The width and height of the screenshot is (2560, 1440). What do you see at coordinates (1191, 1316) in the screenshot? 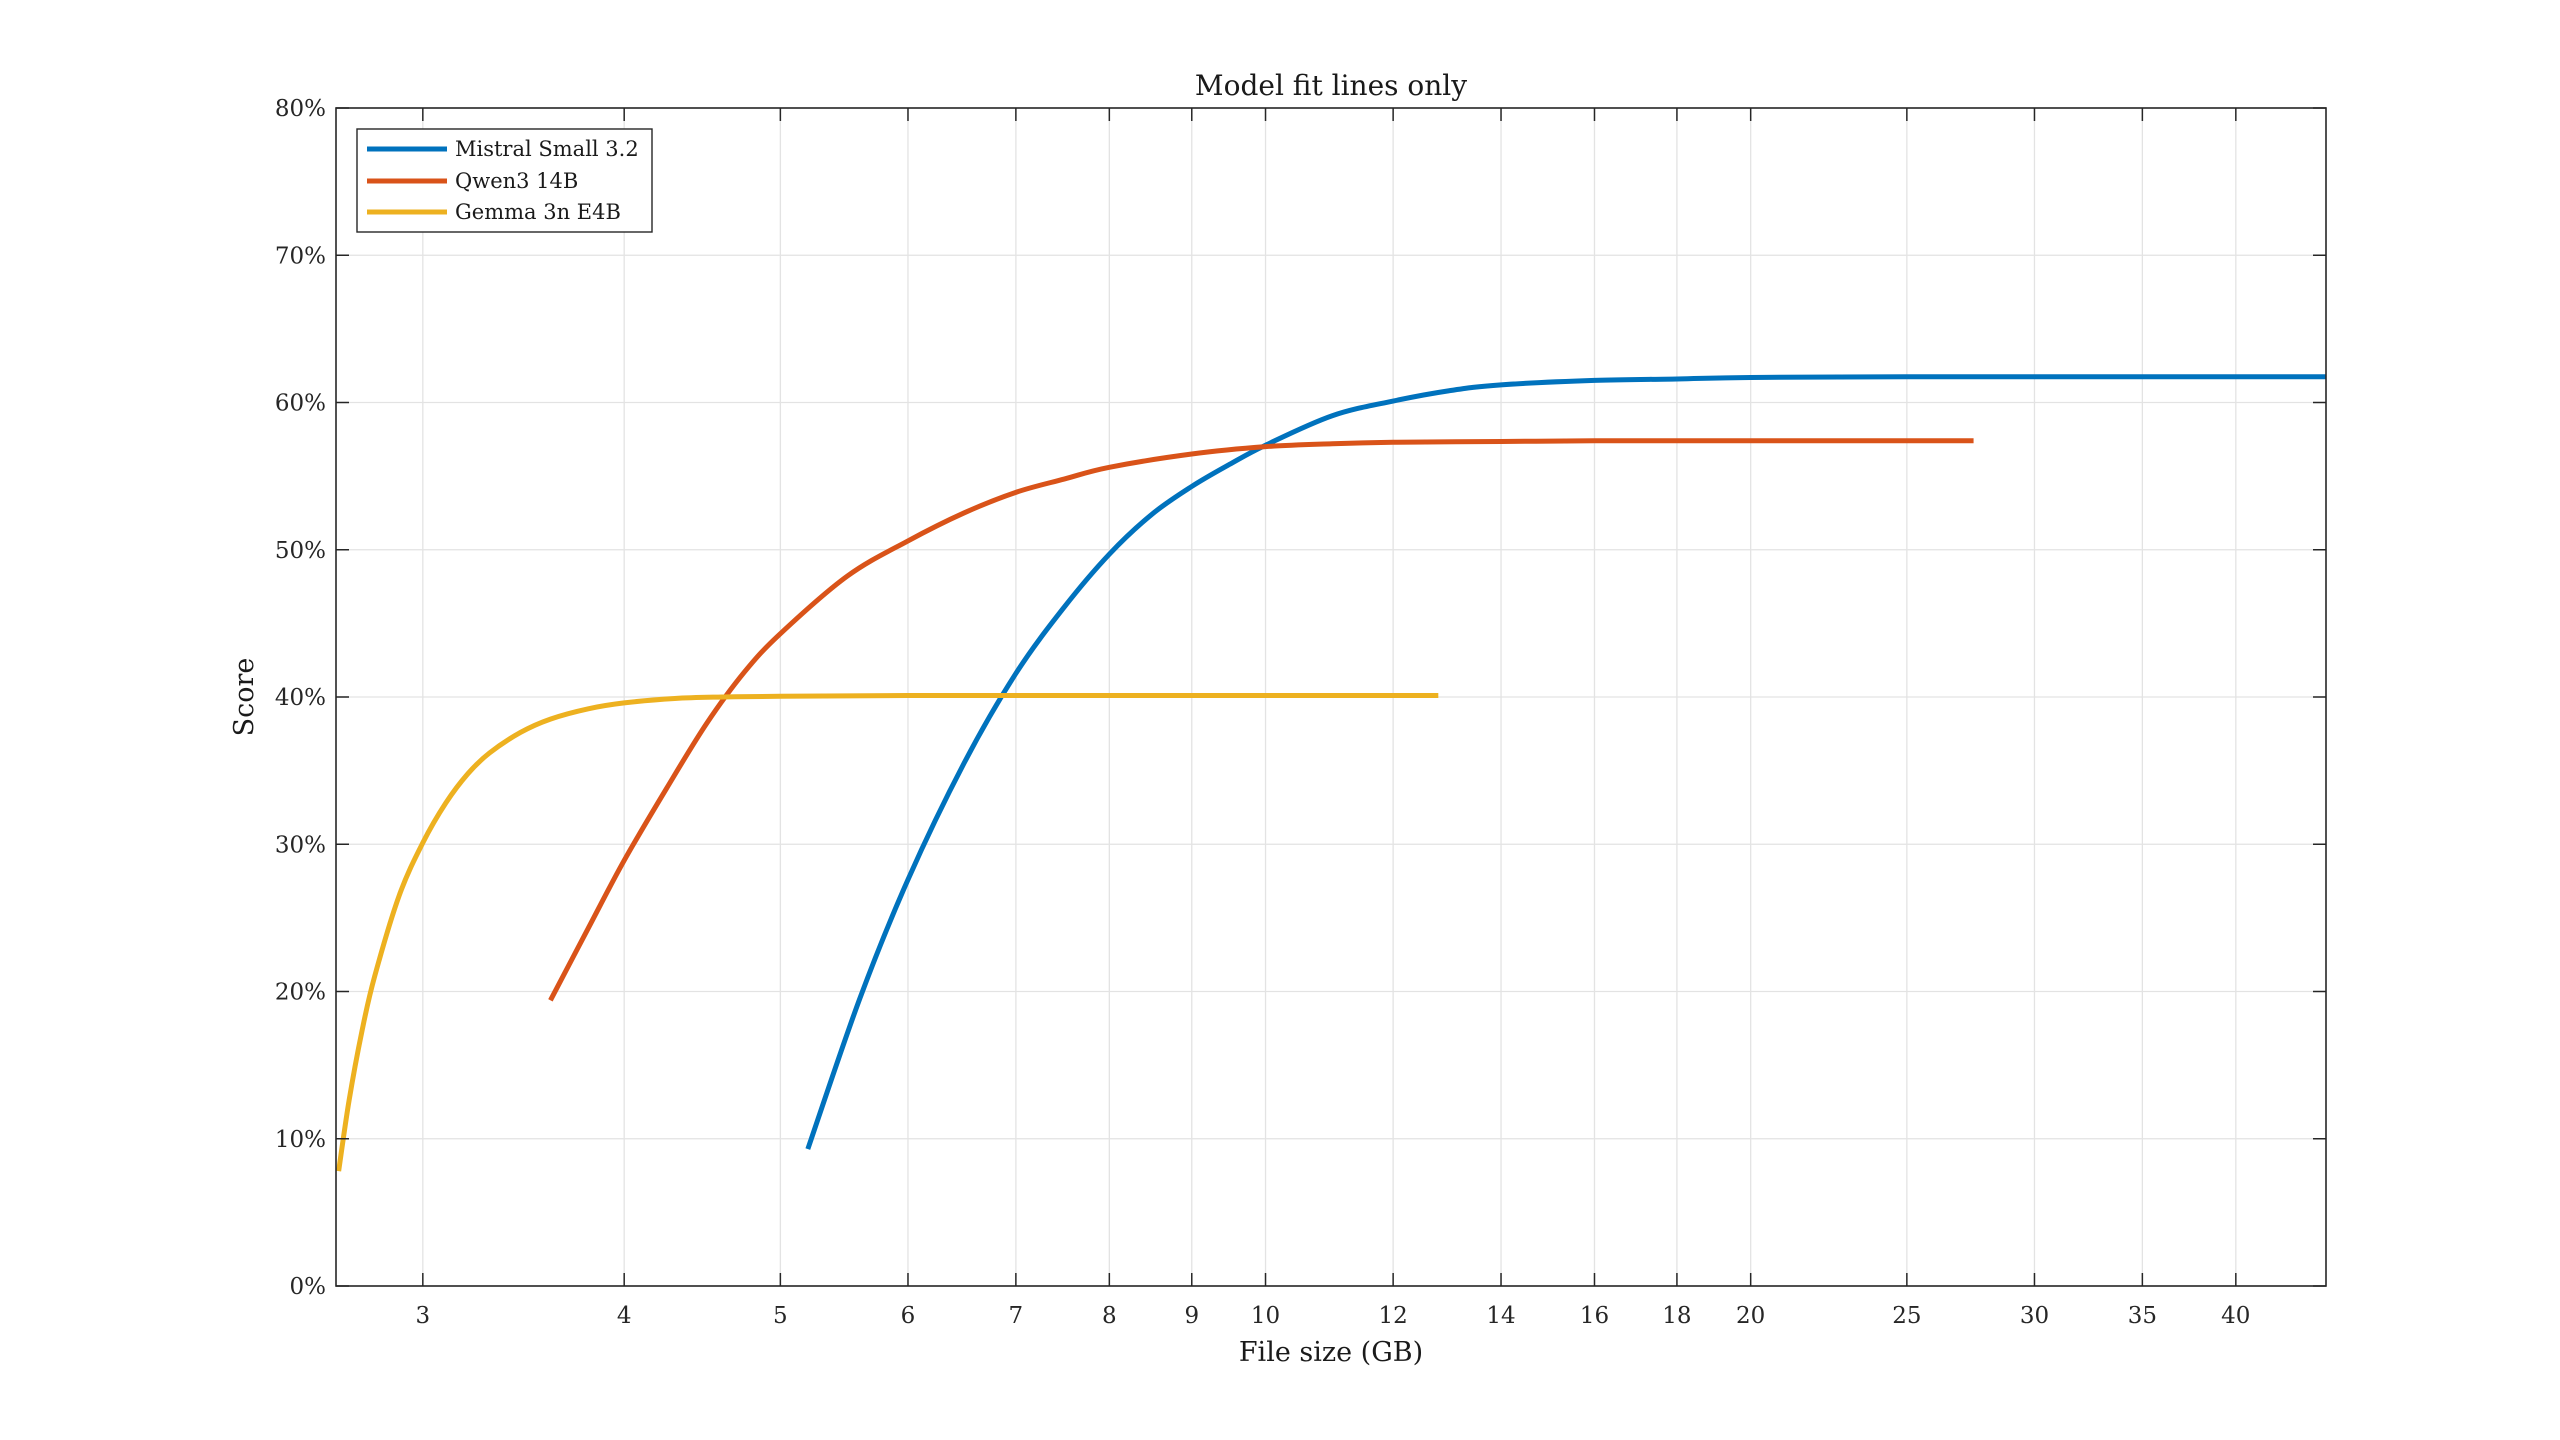
I see `x-tick-label: 9` at bounding box center [1191, 1316].